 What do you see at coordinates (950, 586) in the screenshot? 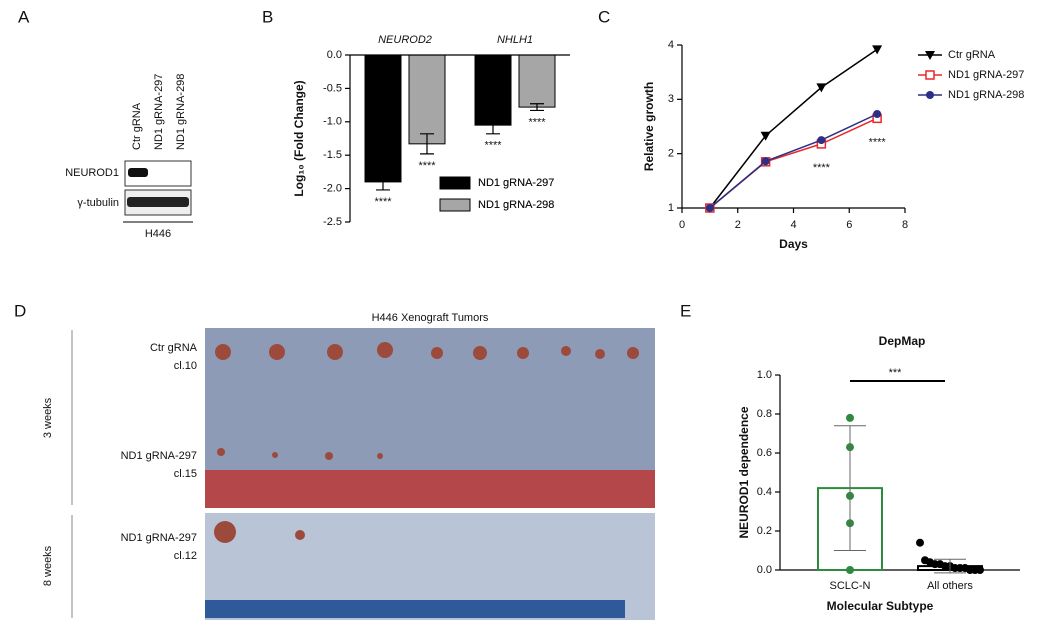
I see `x-tick-label: All others` at bounding box center [950, 586].